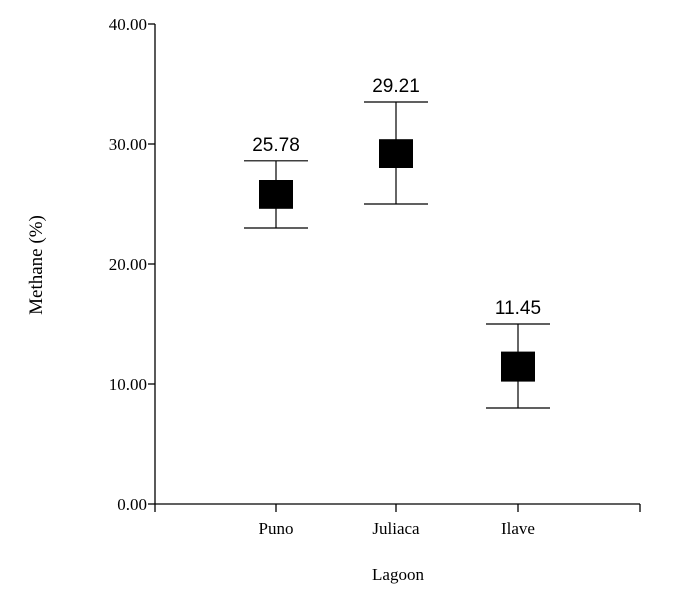 The image size is (698, 612). Describe the element at coordinates (128, 384) in the screenshot. I see `y-tick-label: 10.00` at that location.